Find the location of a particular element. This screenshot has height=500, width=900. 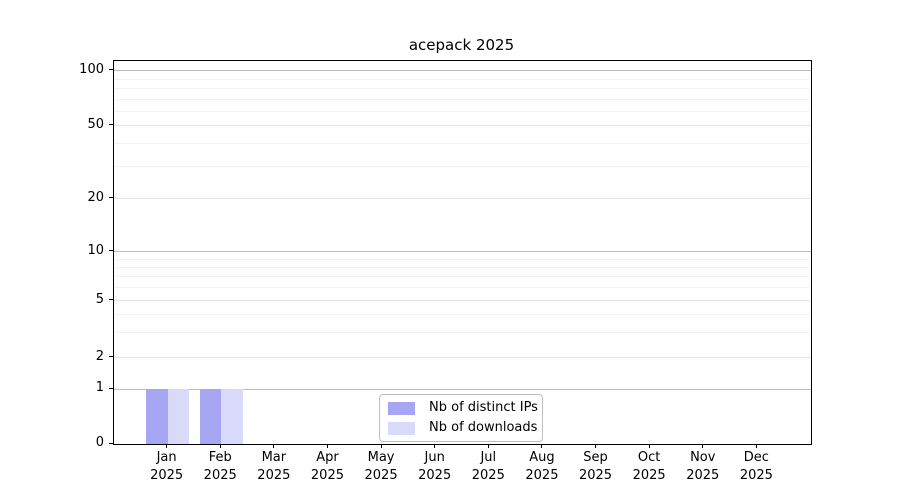

legend-row: Nb of downloads is located at coordinates (463, 427).